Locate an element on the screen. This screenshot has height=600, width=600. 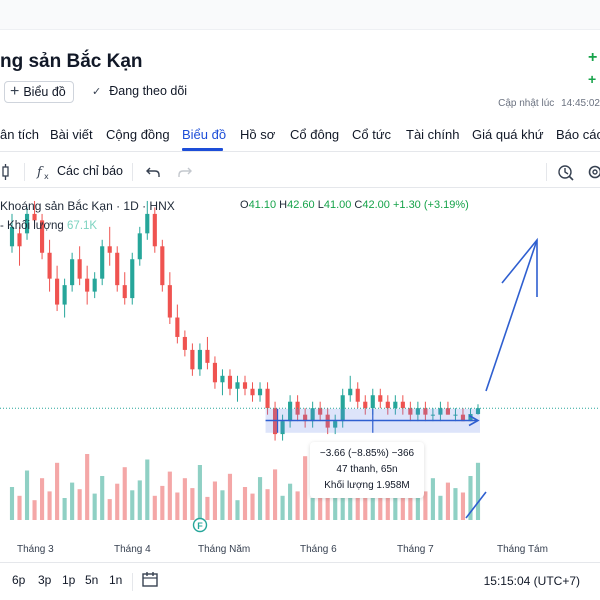
x-tick-label: Tháng Tám is located at coordinates (522, 549).